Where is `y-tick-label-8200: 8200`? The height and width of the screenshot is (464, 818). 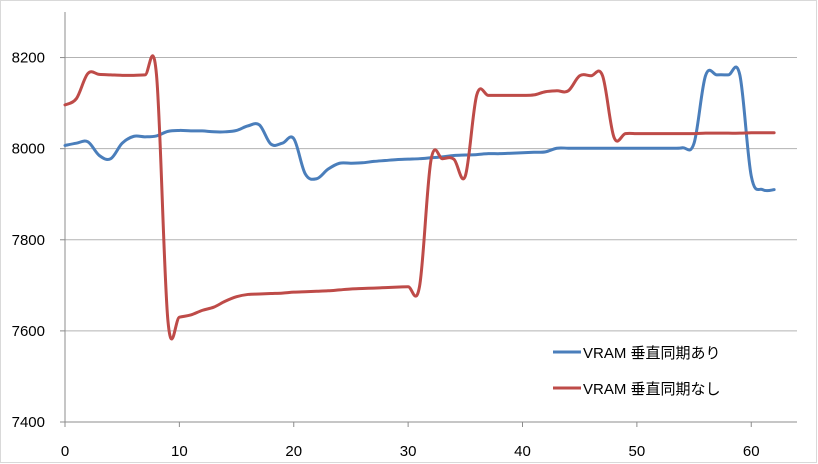 y-tick-label-8200: 8200 is located at coordinates (28, 58).